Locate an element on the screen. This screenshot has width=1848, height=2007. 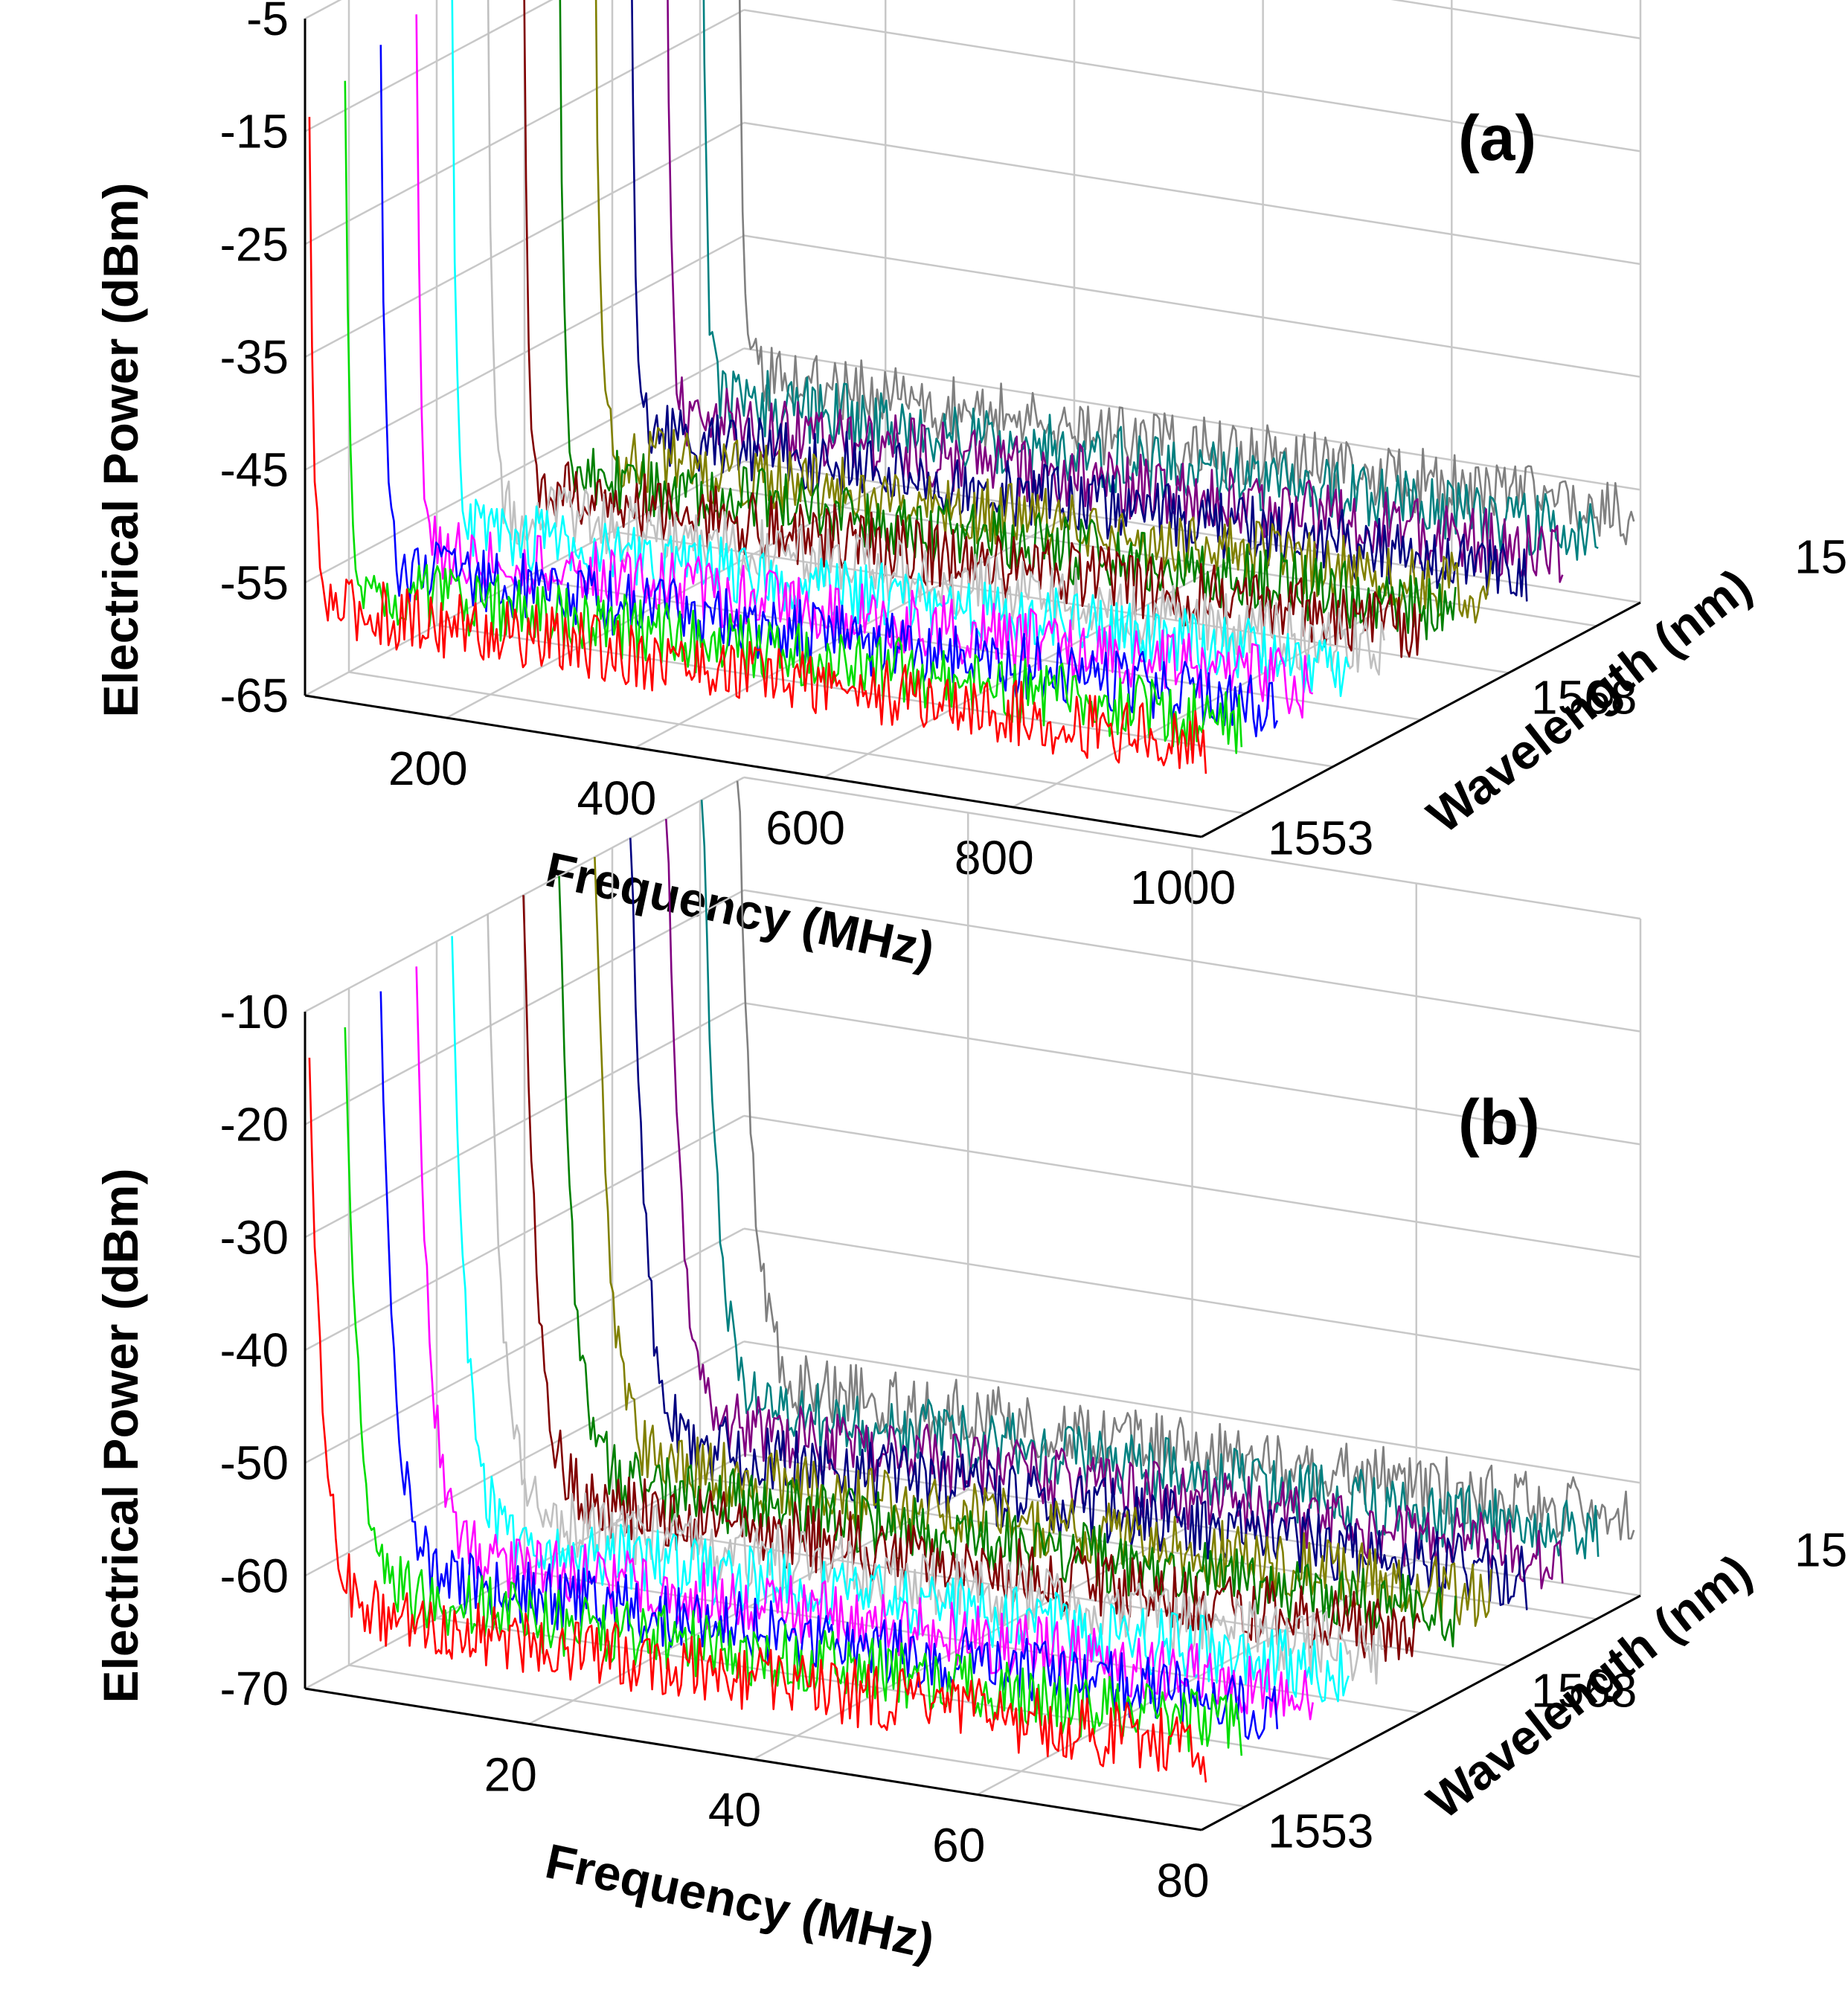
panel-a-ytick: -5 is located at coordinates (267, 22).